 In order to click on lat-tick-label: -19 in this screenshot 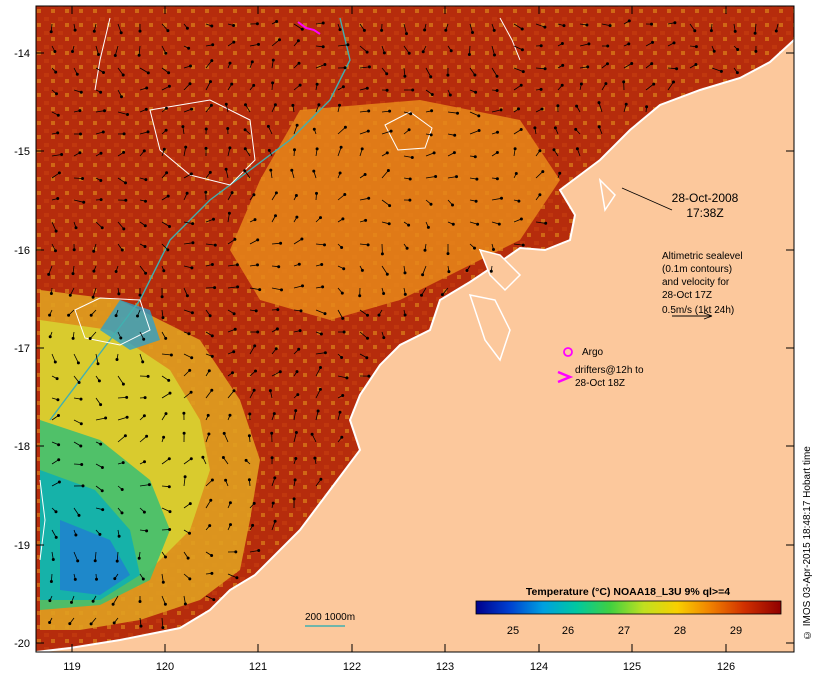, I will do `click(22, 546)`.